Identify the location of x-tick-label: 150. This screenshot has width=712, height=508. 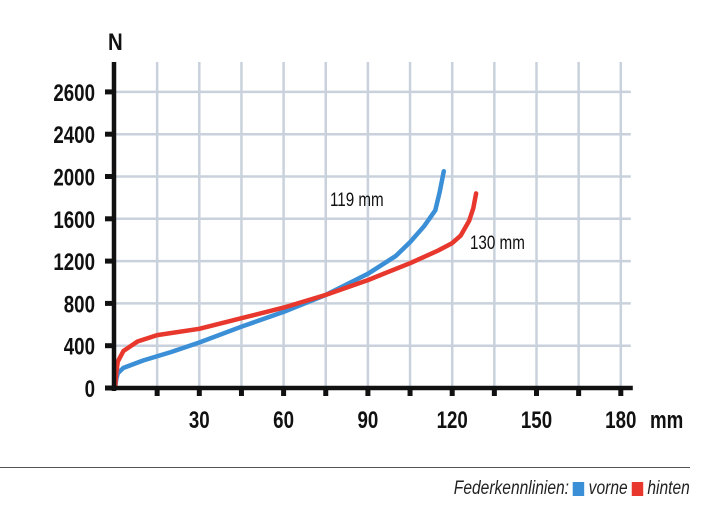
(536, 420).